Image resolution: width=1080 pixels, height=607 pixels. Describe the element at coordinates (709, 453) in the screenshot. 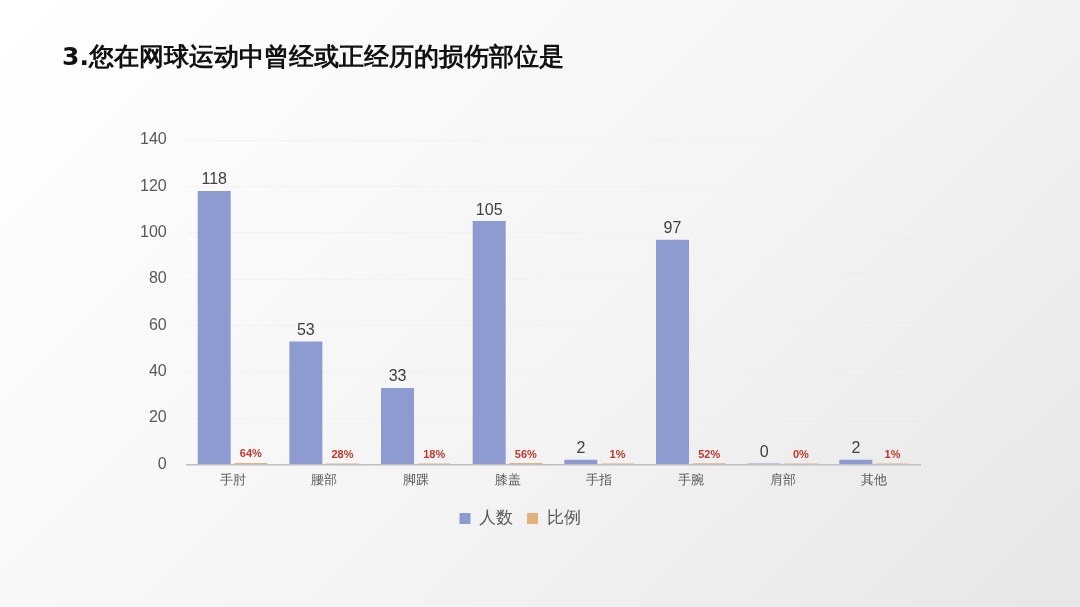

I see `data-label: 52%` at that location.